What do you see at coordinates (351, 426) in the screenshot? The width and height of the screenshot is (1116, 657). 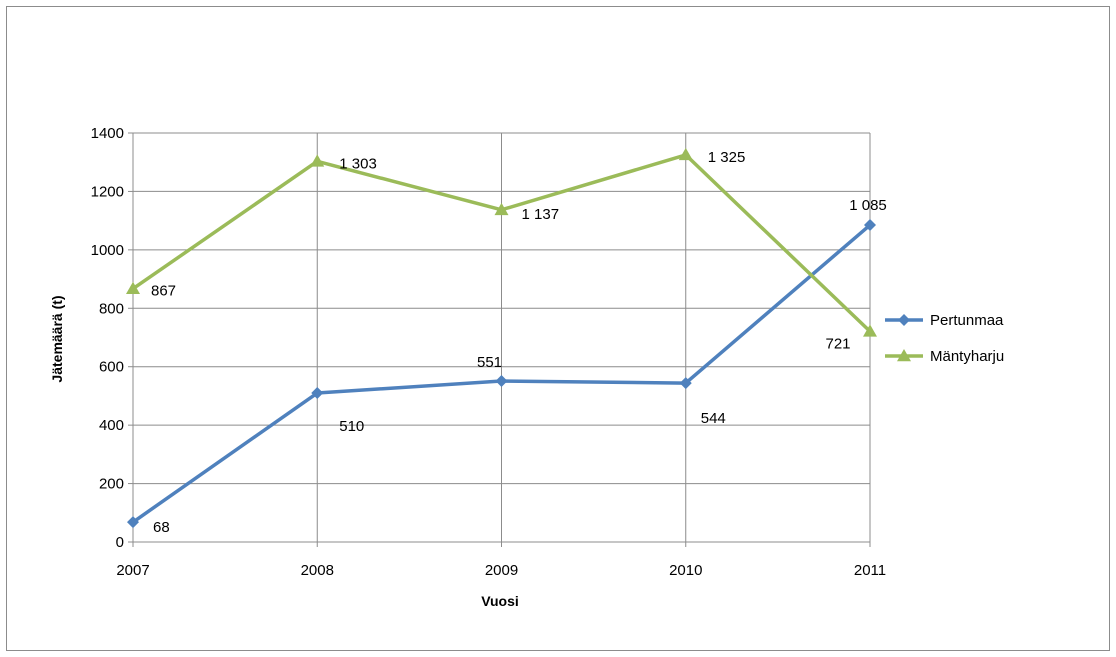 I see `data-label: 510` at bounding box center [351, 426].